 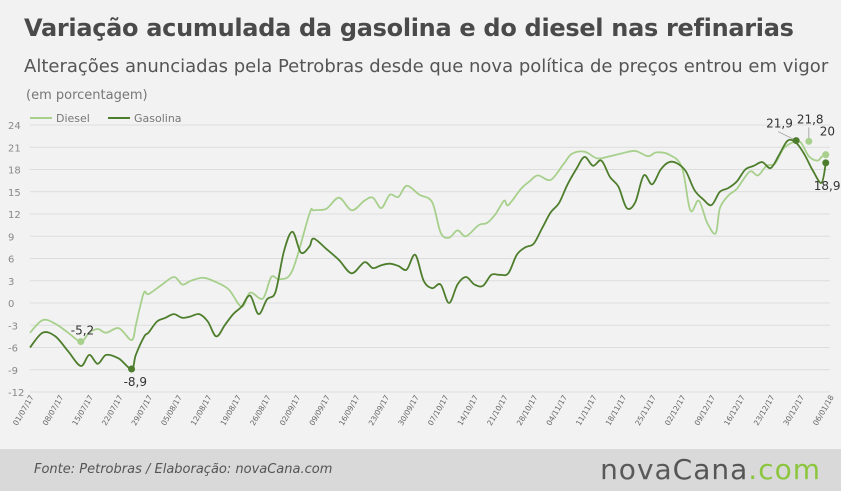 What do you see at coordinates (14, 215) in the screenshot?
I see `y-tick-label: 12` at bounding box center [14, 215].